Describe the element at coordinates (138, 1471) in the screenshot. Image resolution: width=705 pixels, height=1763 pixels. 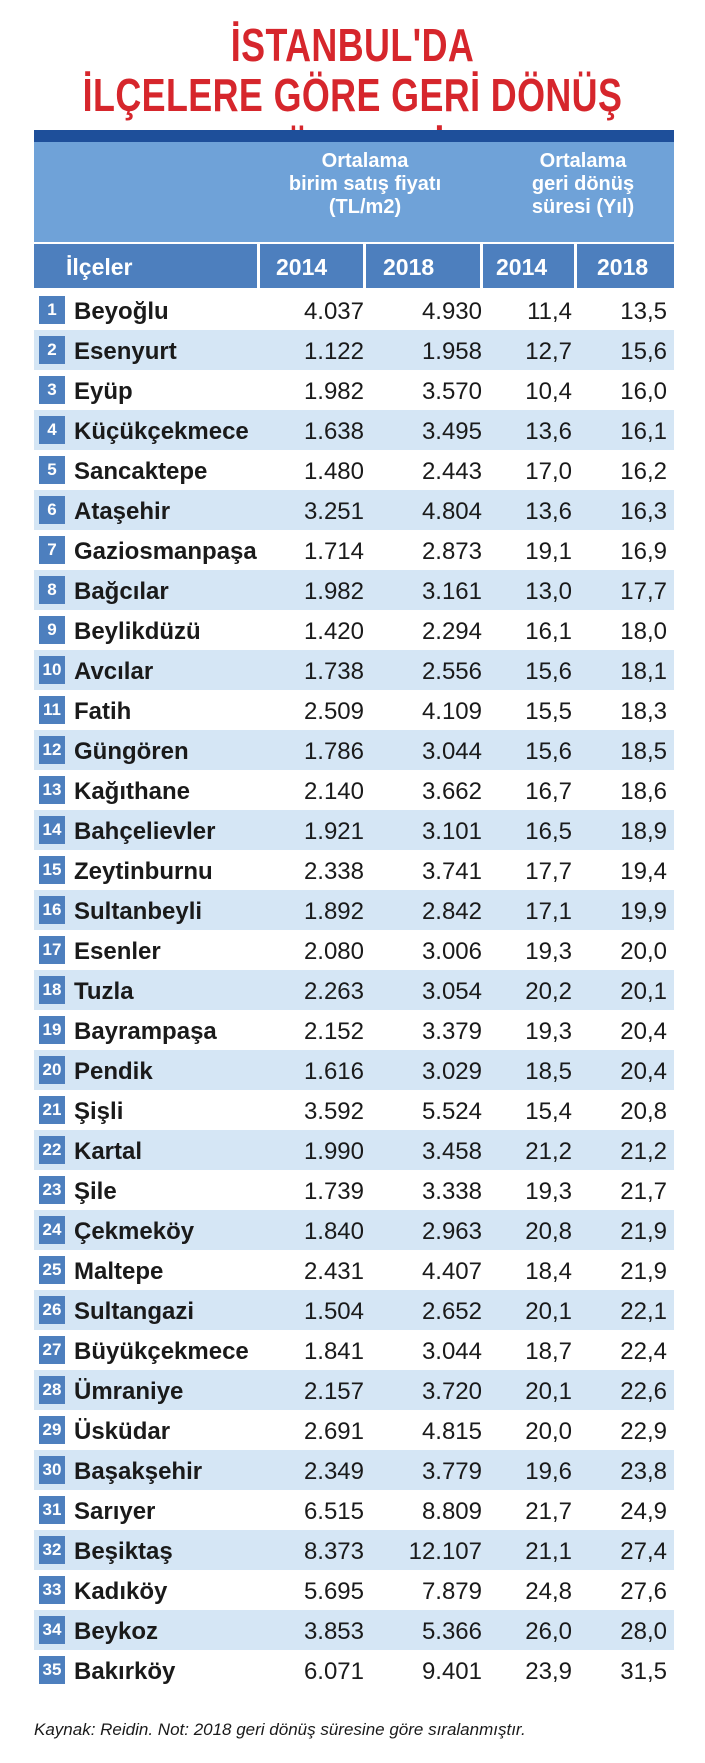
I see `district-cell: Başakşehir` at that location.